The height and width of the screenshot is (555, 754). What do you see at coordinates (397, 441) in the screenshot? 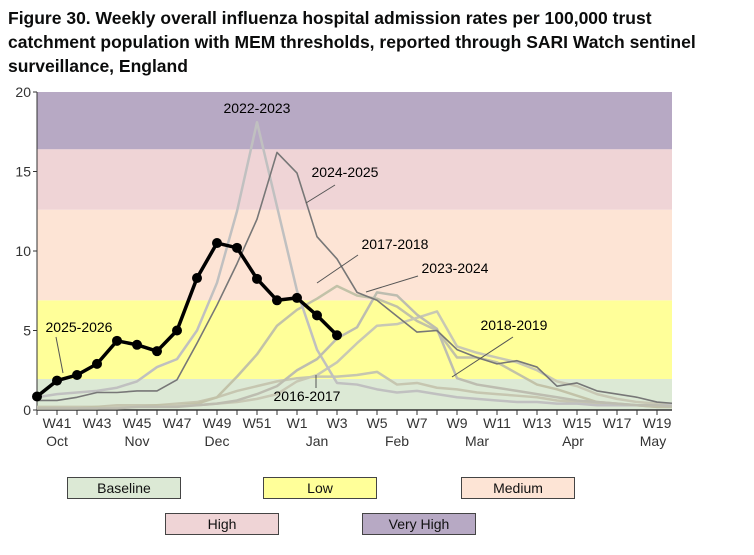
I see `month-label: Feb` at bounding box center [397, 441].